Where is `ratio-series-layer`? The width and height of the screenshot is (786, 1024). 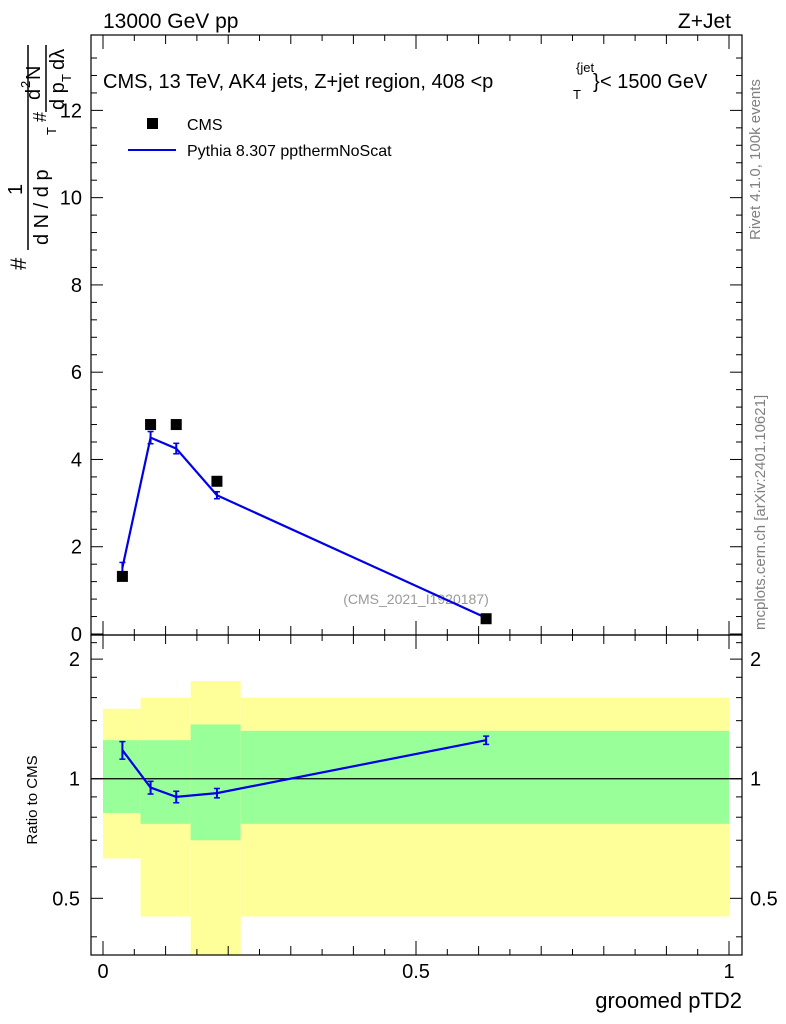 ratio-series-layer is located at coordinates (304, 769).